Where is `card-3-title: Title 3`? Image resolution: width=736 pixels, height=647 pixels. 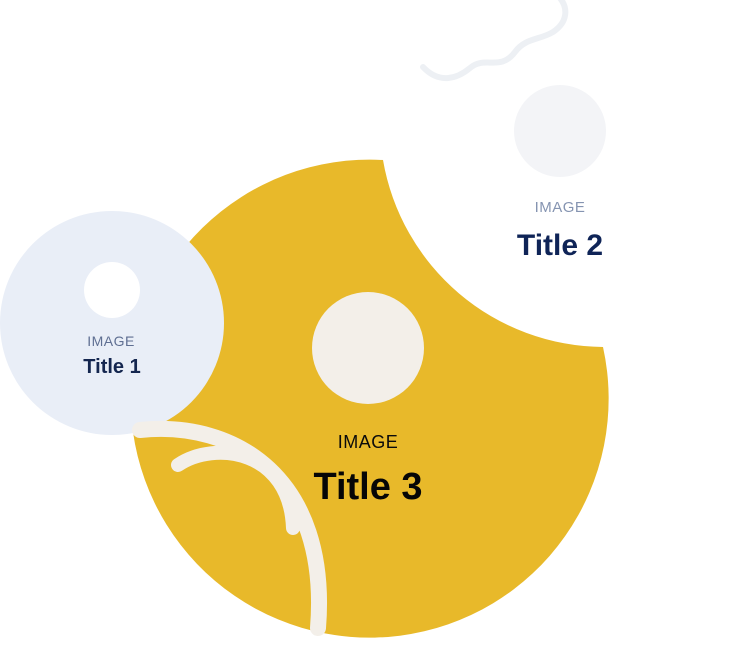
card-3-title: Title 3 is located at coordinates (368, 487).